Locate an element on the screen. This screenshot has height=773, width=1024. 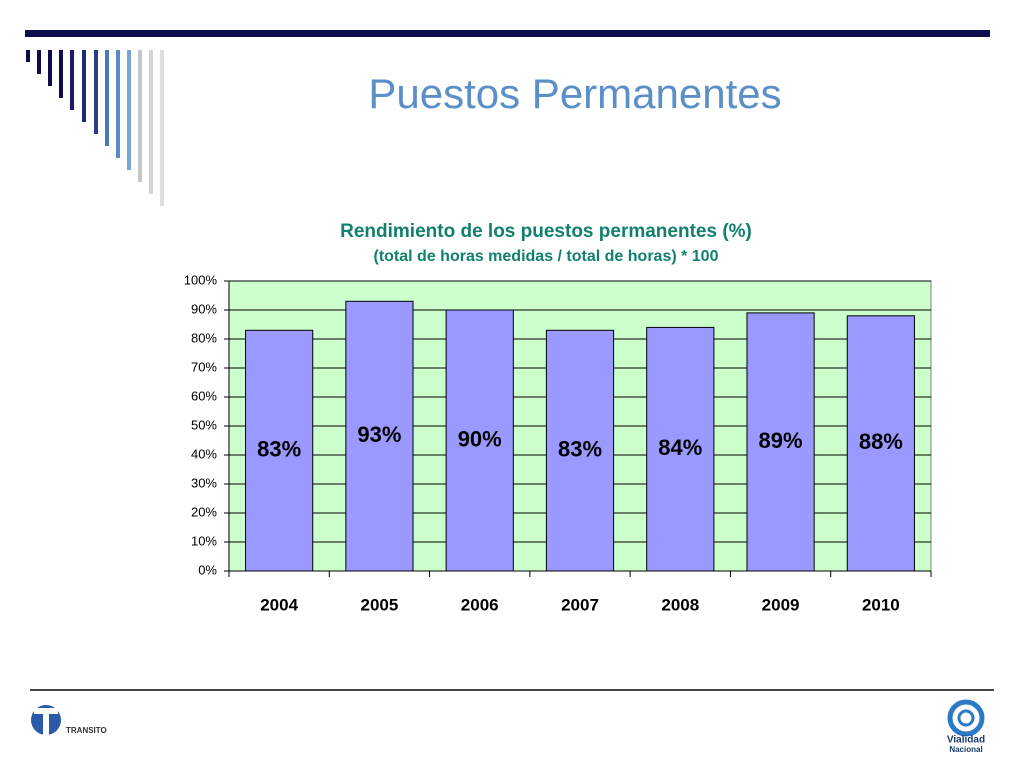
top-rule is located at coordinates (507, 33).